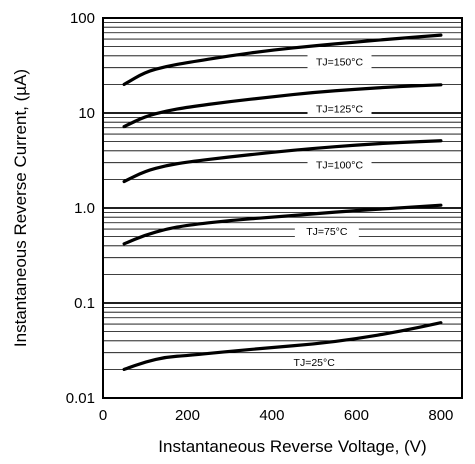 The width and height of the screenshot is (475, 464). Describe the element at coordinates (20, 208) in the screenshot. I see `y-axis-title: Instantaneous Reverse Current, (µA)` at that location.